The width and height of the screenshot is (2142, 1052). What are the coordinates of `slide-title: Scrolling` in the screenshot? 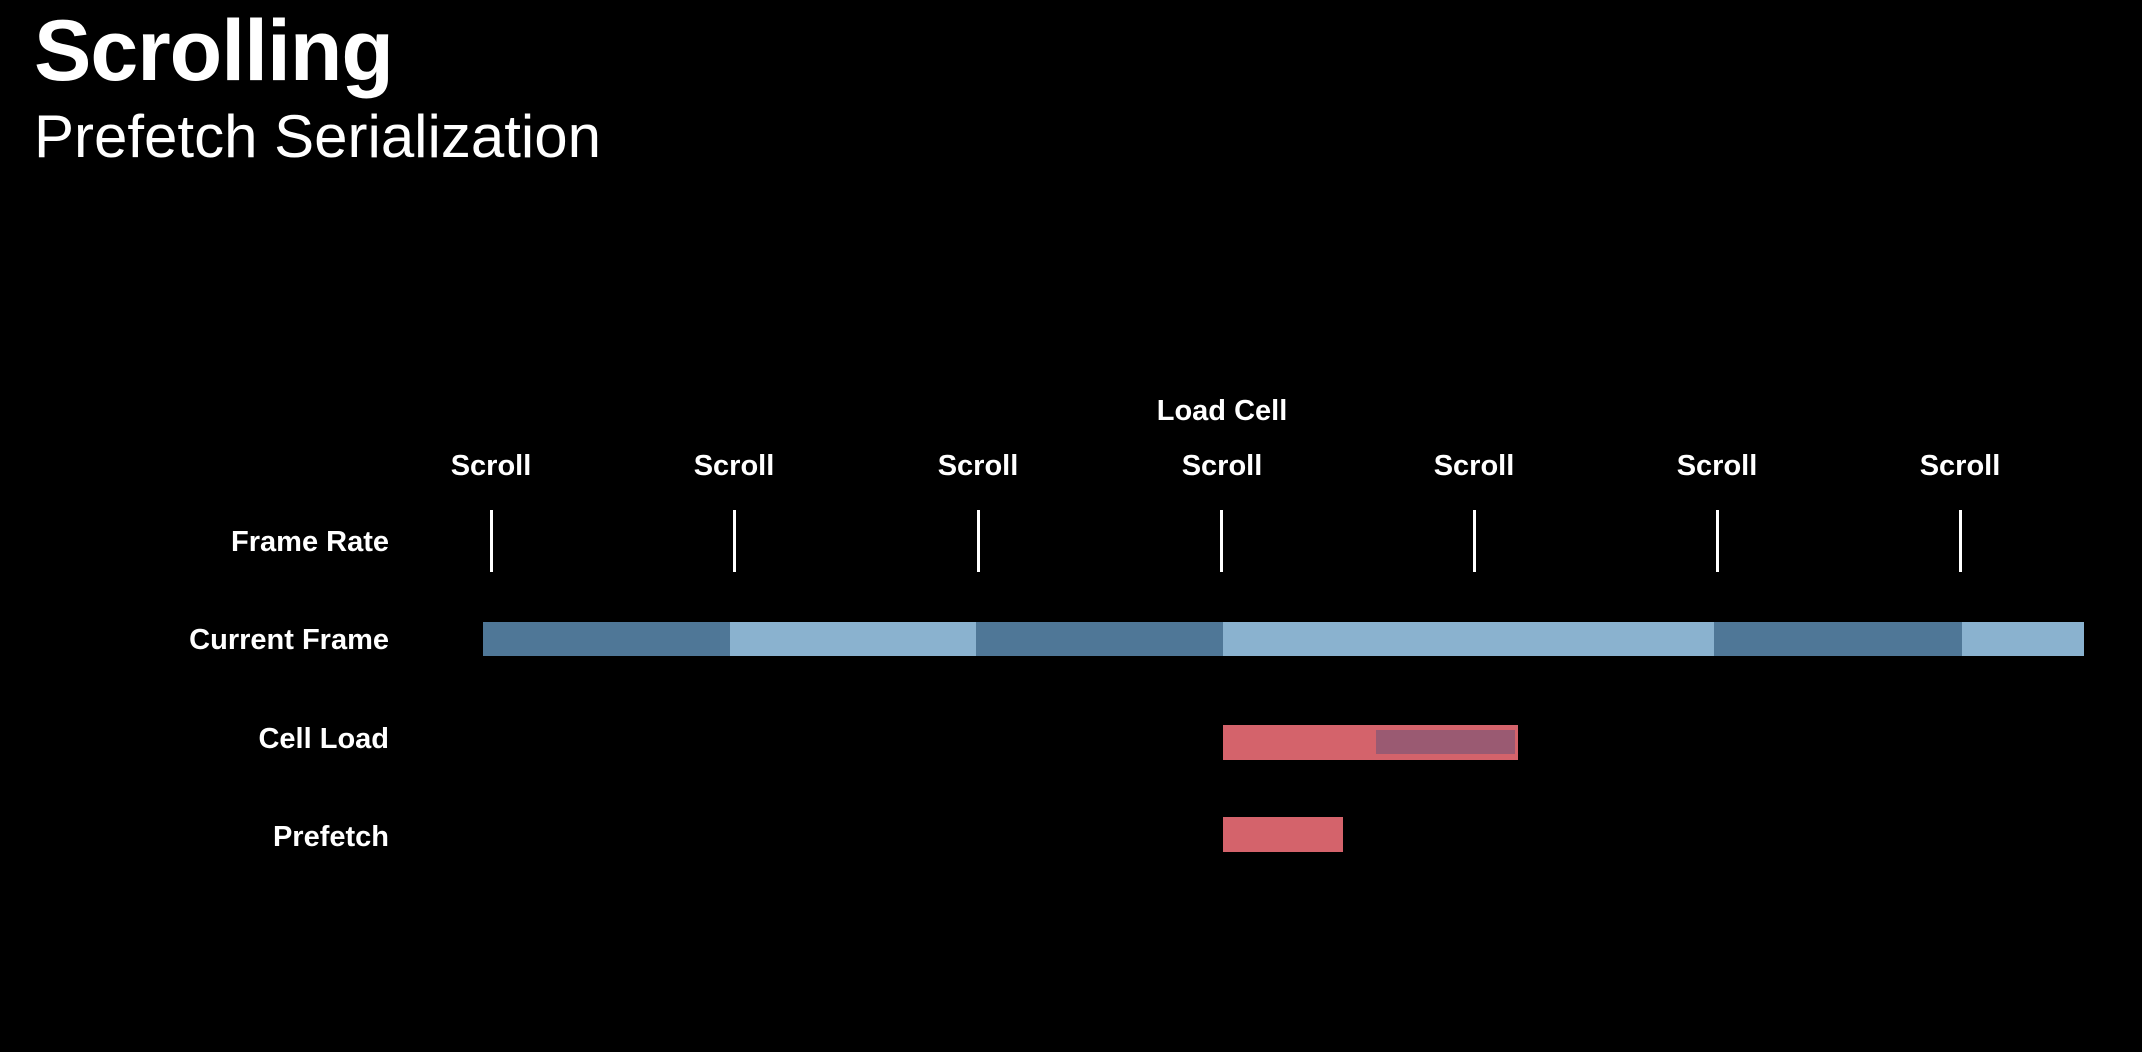 It's located at (214, 51).